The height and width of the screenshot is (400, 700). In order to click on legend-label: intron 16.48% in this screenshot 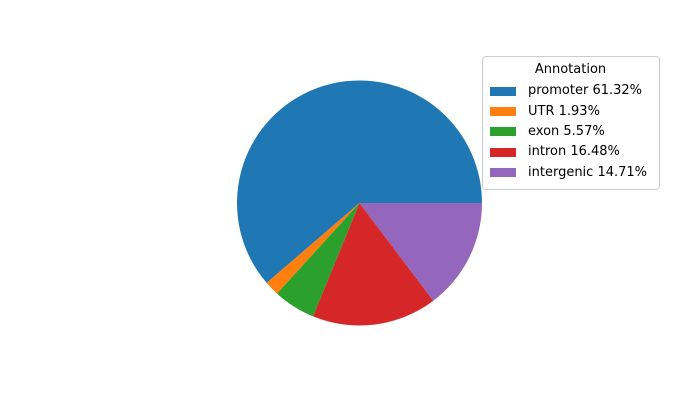, I will do `click(574, 152)`.